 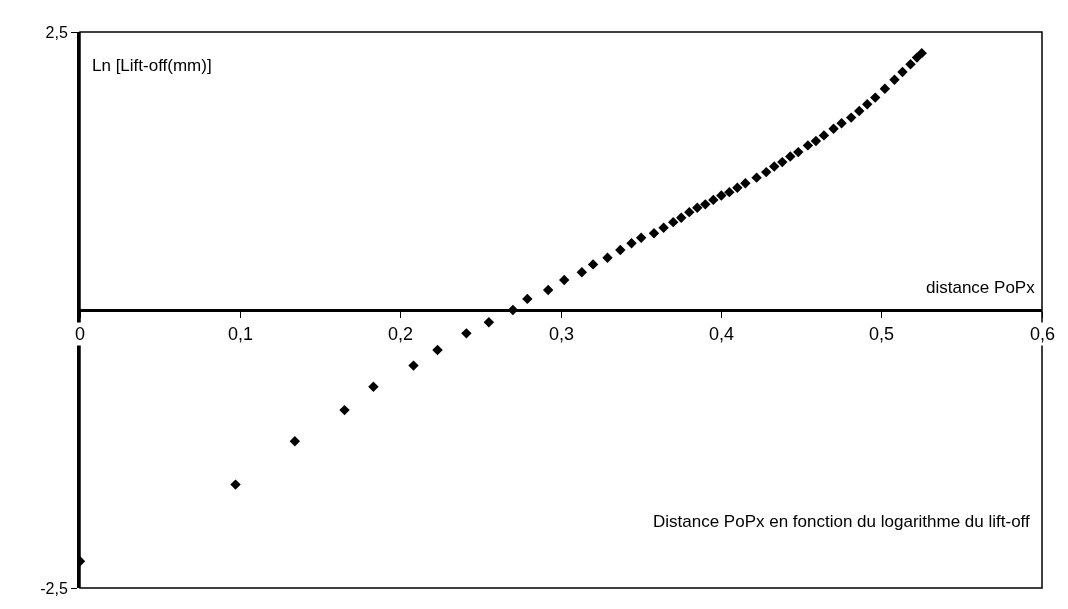 I want to click on x-axis-title: distance PoPx, so click(x=981, y=287).